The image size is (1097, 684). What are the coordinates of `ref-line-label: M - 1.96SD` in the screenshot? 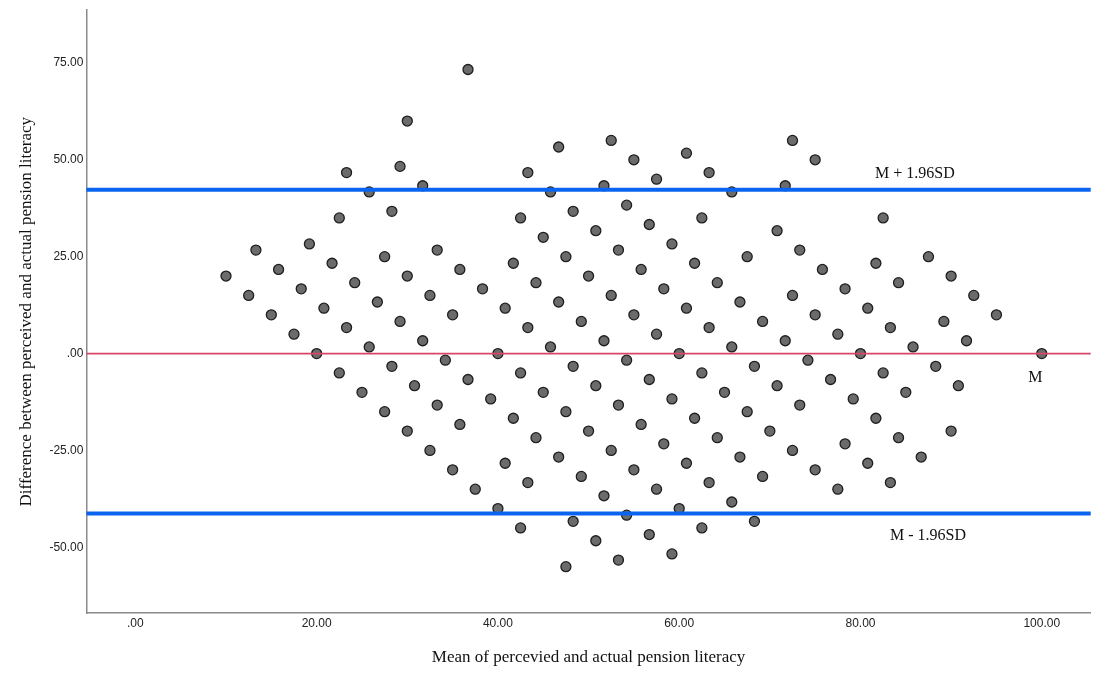 It's located at (928, 534).